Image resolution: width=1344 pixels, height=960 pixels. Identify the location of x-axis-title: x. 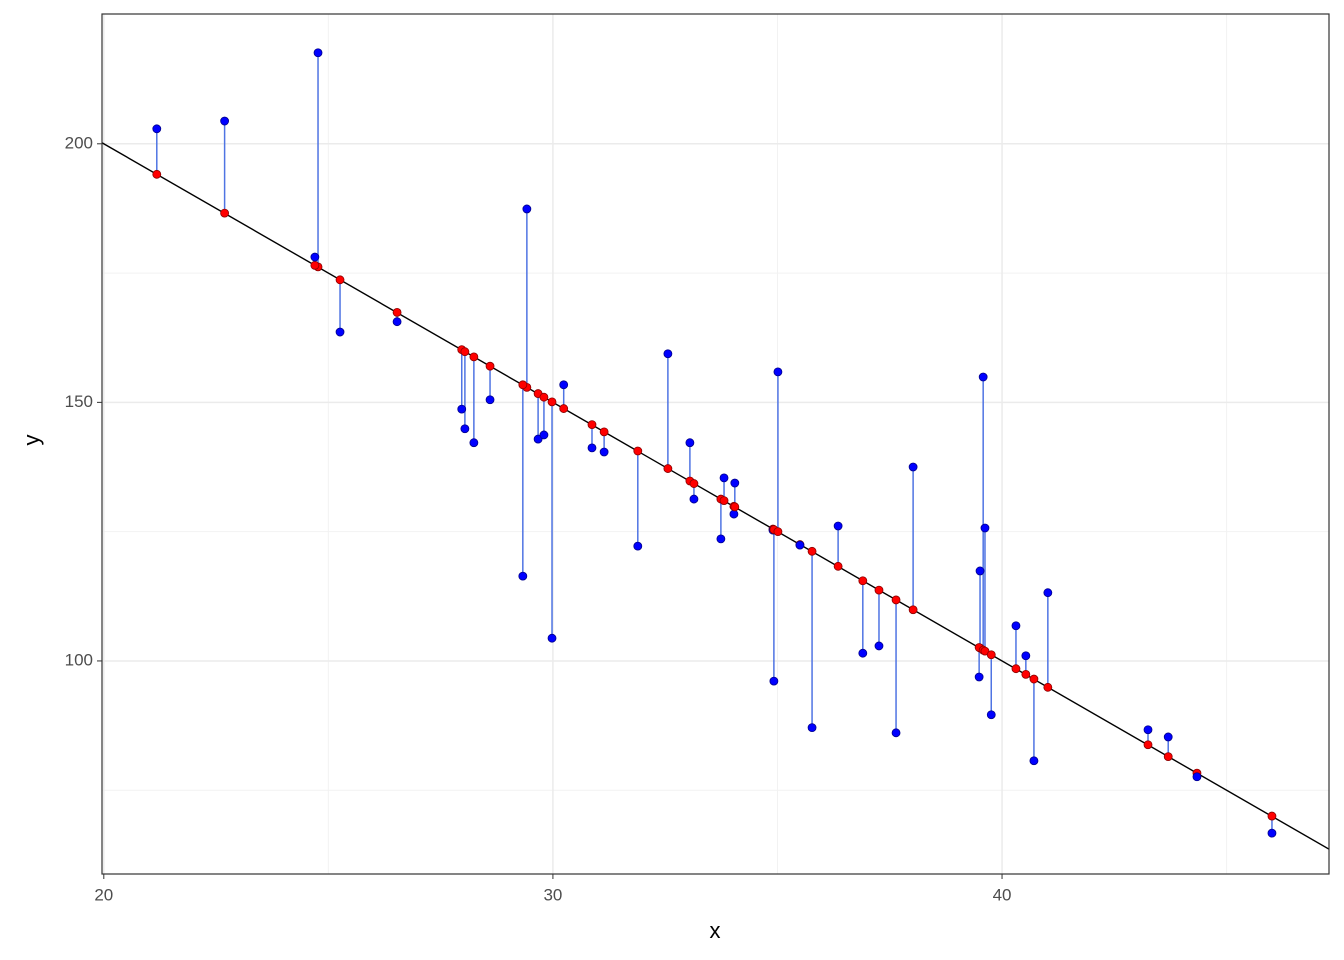
(715, 930).